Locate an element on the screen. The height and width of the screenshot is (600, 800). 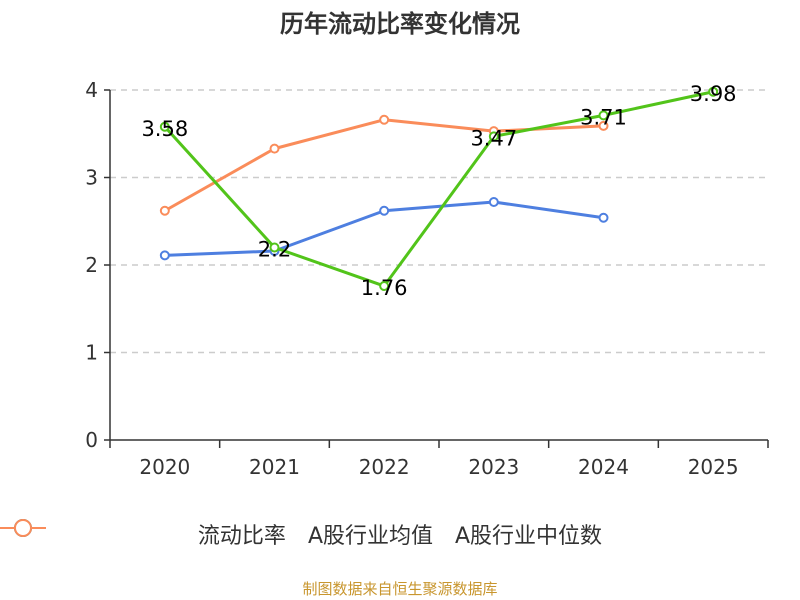
legend: 流动比率 A股行业均值 A股行业中位数 is located at coordinates (400, 534).